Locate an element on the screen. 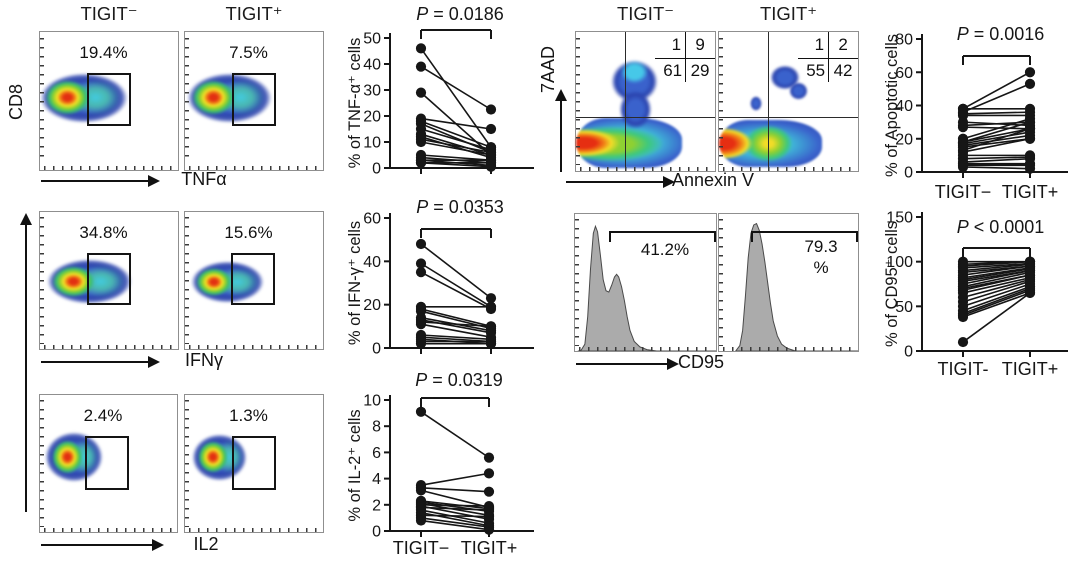 Image resolution: width=1080 pixels, height=571 pixels. svg-text: % of IL-2⁺ cells is located at coordinates (355, 465).